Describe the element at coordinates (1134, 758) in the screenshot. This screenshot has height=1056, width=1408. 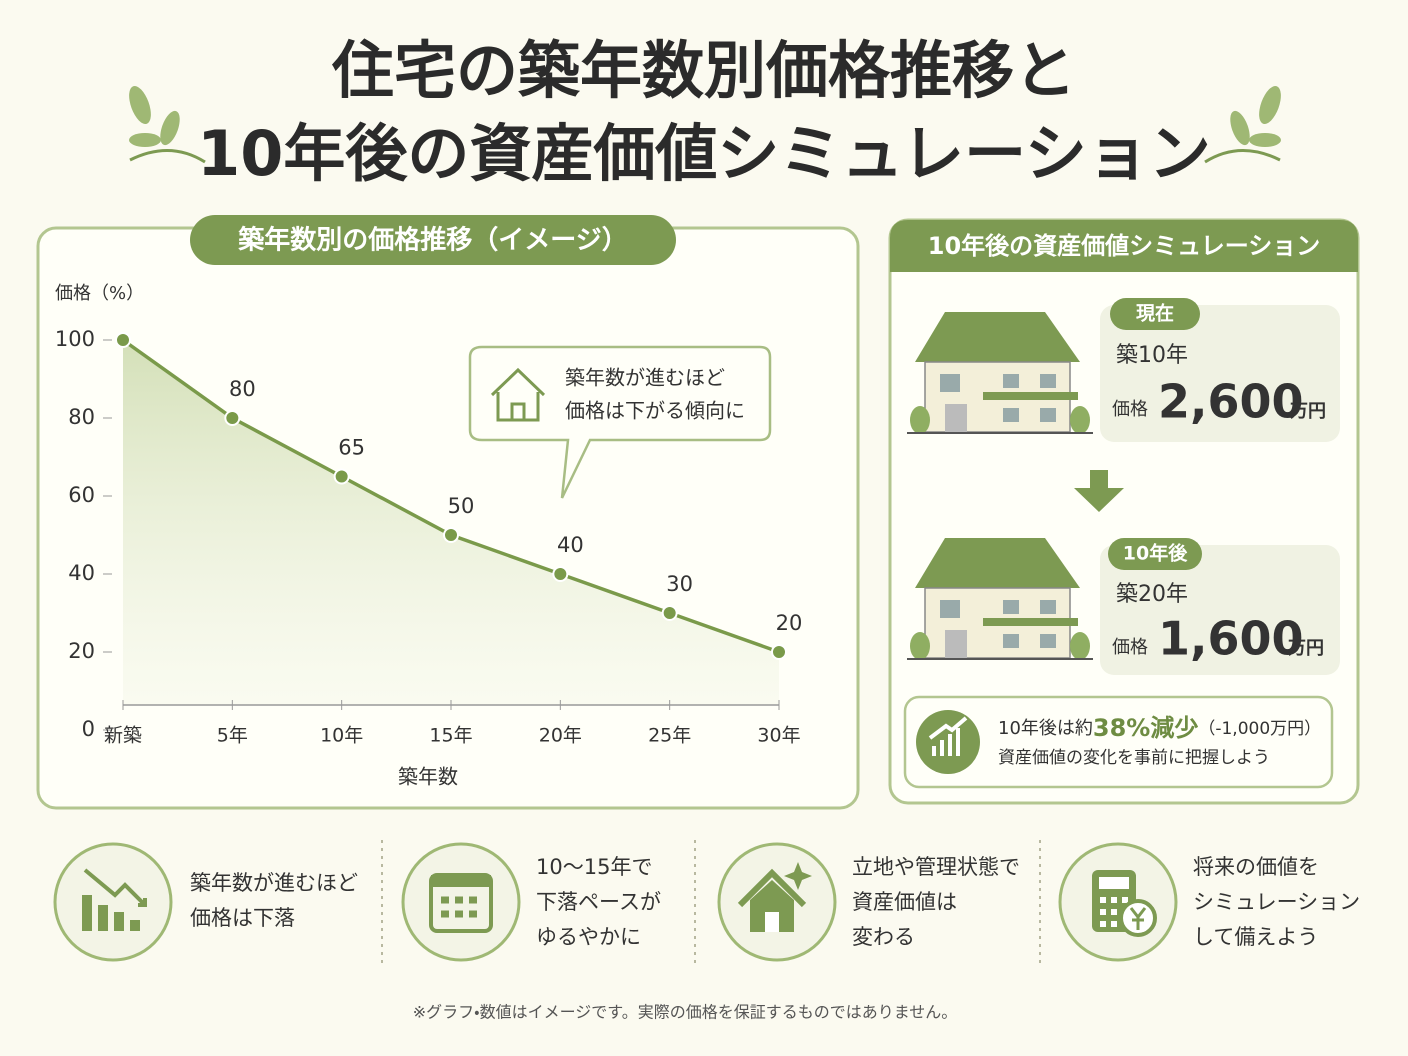
I see `summary-line: 資産価値の変化を事前に把握しよう` at that location.